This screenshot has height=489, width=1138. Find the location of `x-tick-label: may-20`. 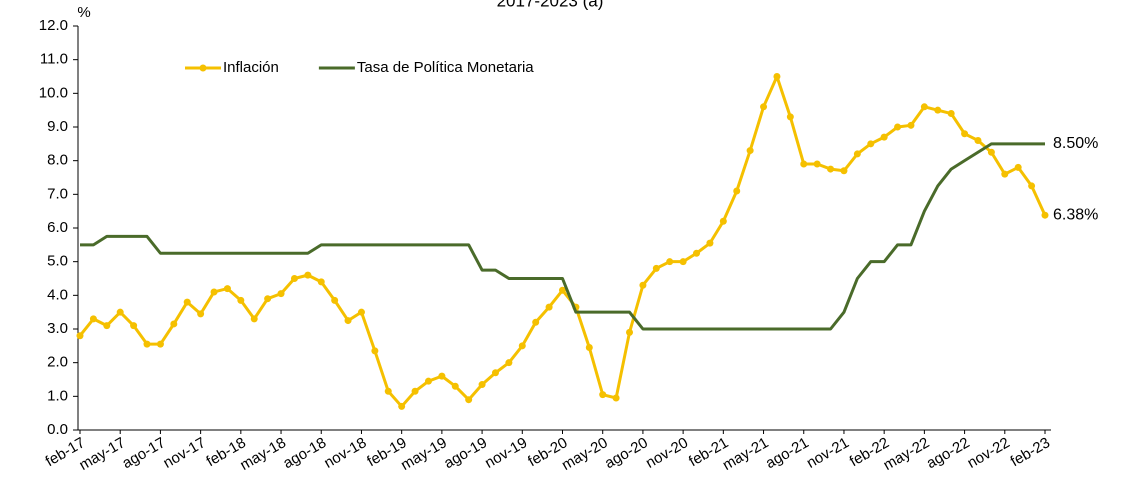

x-tick-label: may-20 is located at coordinates (585, 454).